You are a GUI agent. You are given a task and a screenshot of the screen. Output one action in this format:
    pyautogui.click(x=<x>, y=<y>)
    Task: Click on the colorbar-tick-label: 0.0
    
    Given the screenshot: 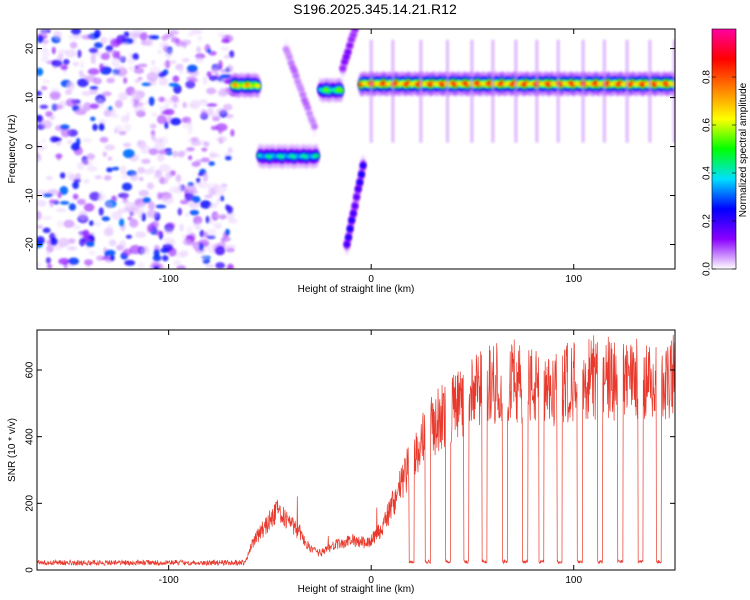 What is the action you would take?
    pyautogui.click(x=707, y=269)
    